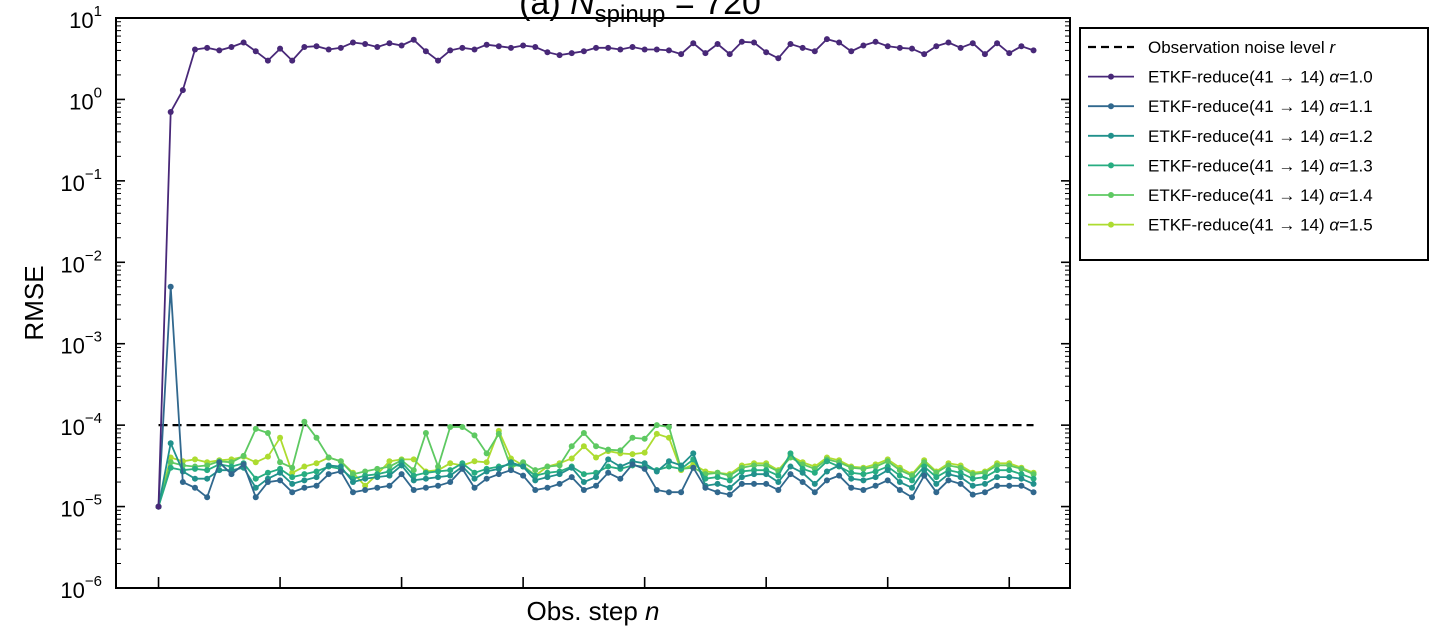 The image size is (1434, 628). I want to click on title: (a) Nspinup = 720, so click(640, 14).